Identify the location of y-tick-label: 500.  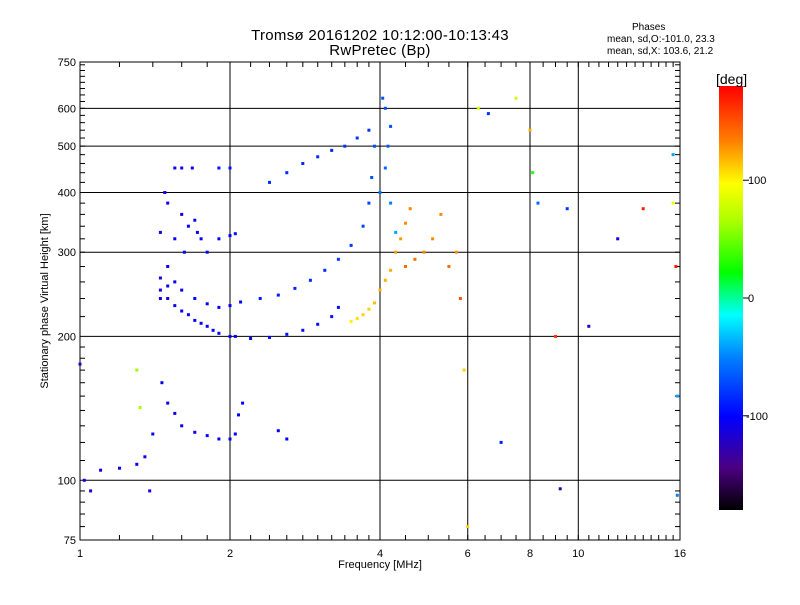
(67, 147).